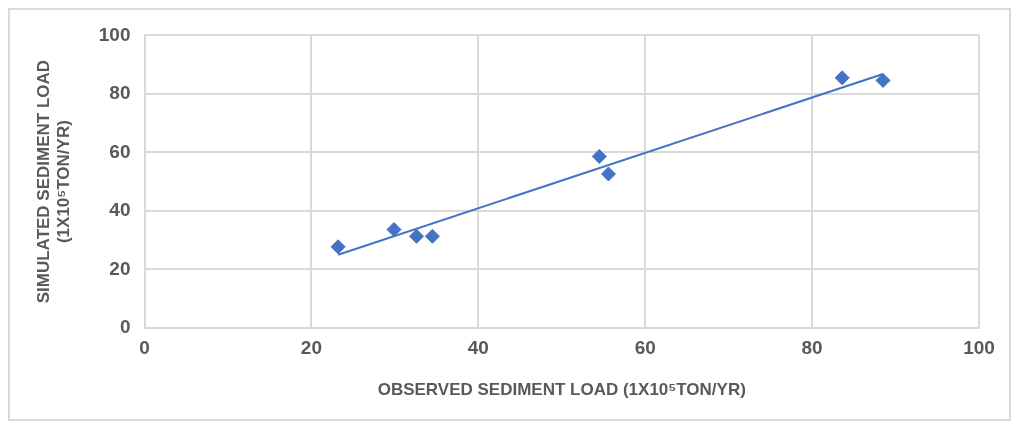  Describe the element at coordinates (125, 327) in the screenshot. I see `y-tick-label: 0` at that location.